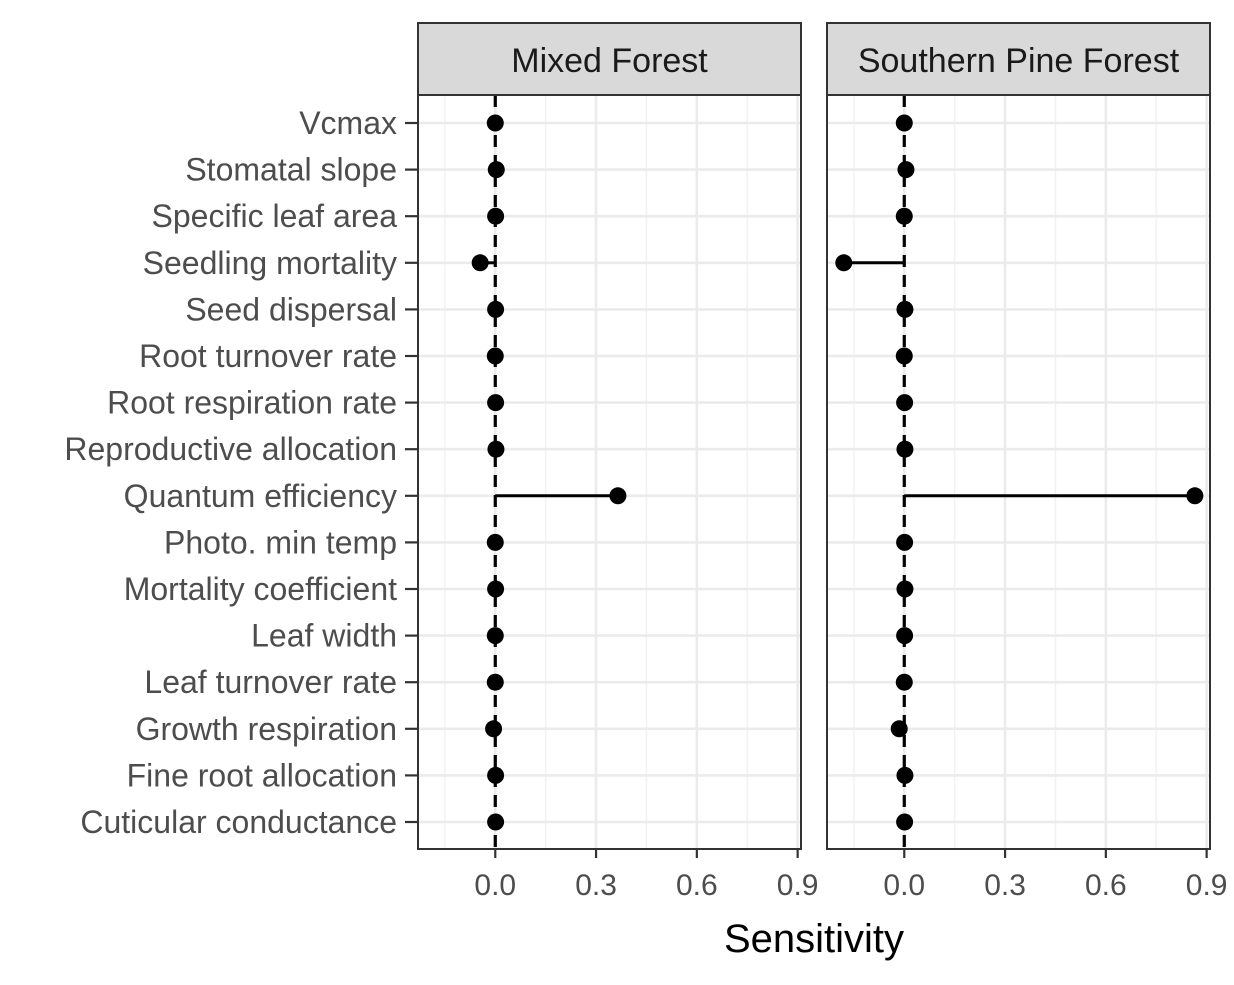 The height and width of the screenshot is (985, 1234). I want to click on y-tick-label: Stomatal slope, so click(291, 170).